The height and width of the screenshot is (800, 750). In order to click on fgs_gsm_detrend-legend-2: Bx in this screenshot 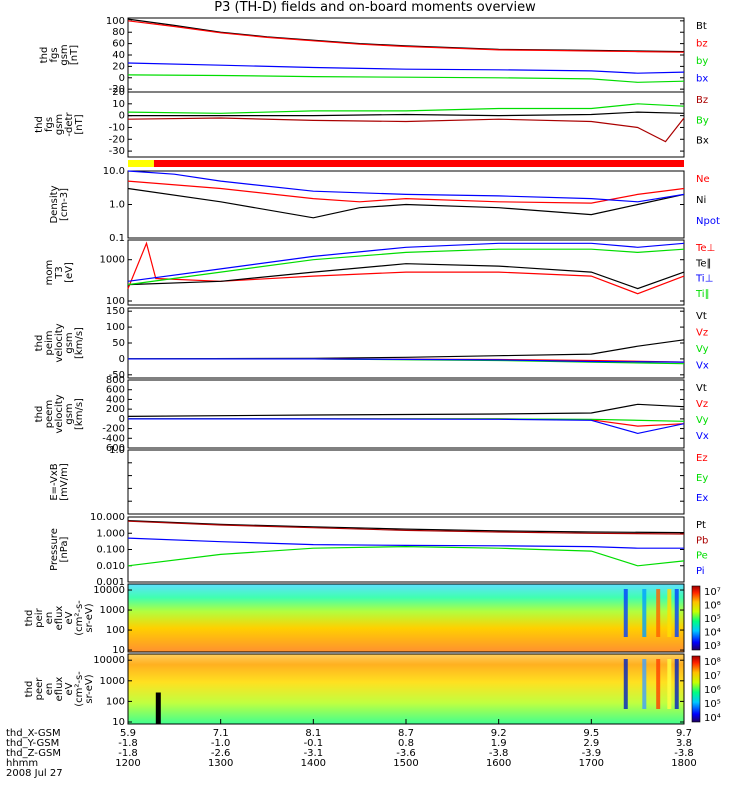, I will do `click(702, 141)`.